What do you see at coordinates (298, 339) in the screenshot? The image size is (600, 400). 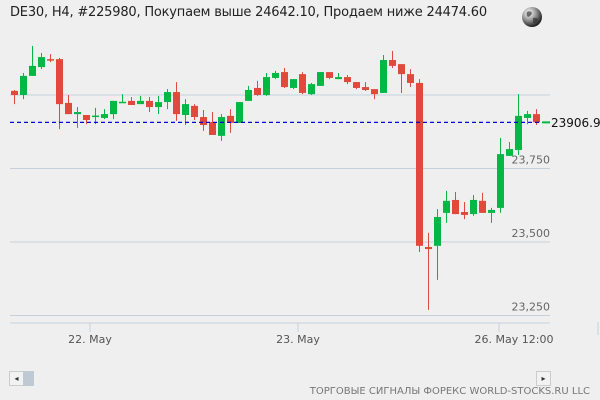 I see `x-tick-label: 23. May` at bounding box center [298, 339].